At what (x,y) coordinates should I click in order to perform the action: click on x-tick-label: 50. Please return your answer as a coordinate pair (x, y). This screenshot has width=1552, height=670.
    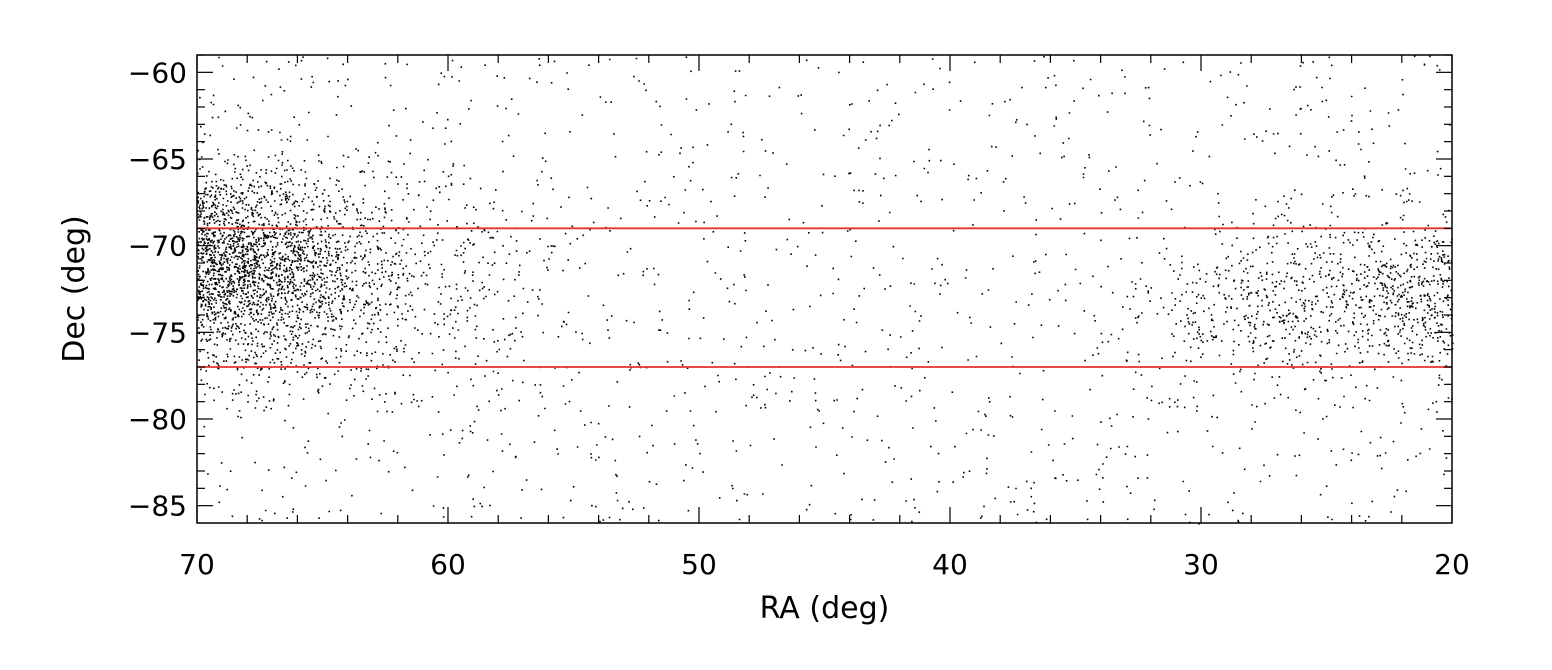
    Looking at the image, I should click on (699, 564).